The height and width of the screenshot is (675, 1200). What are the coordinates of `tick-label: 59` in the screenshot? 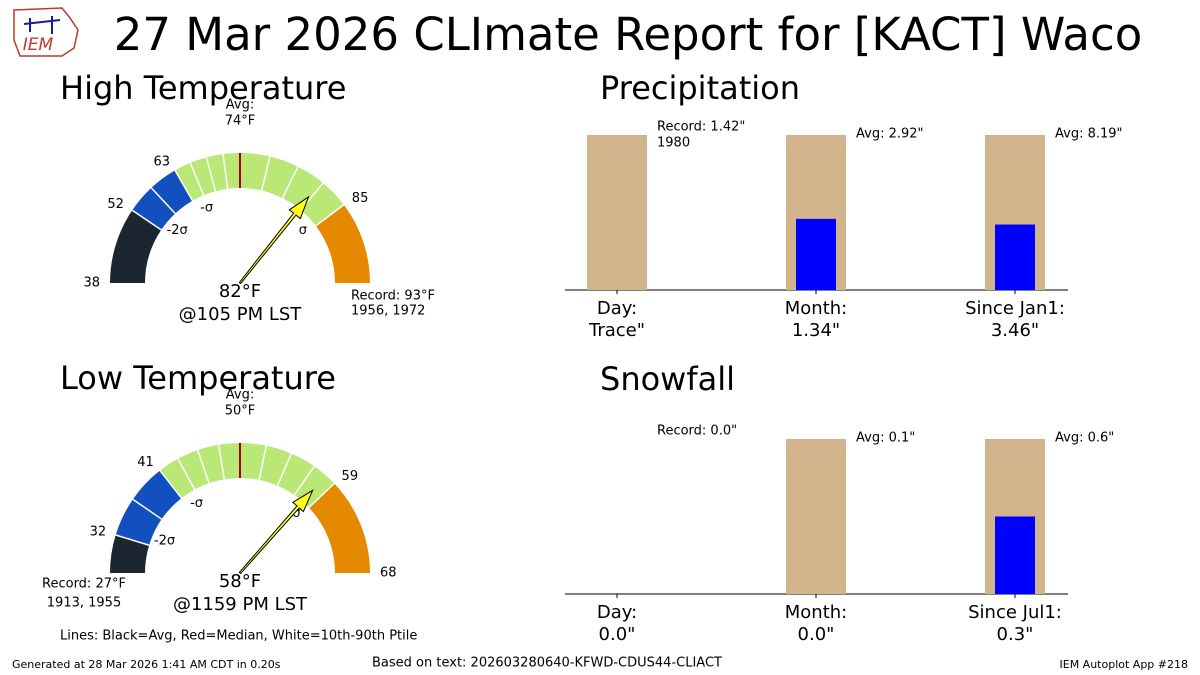 It's located at (350, 476).